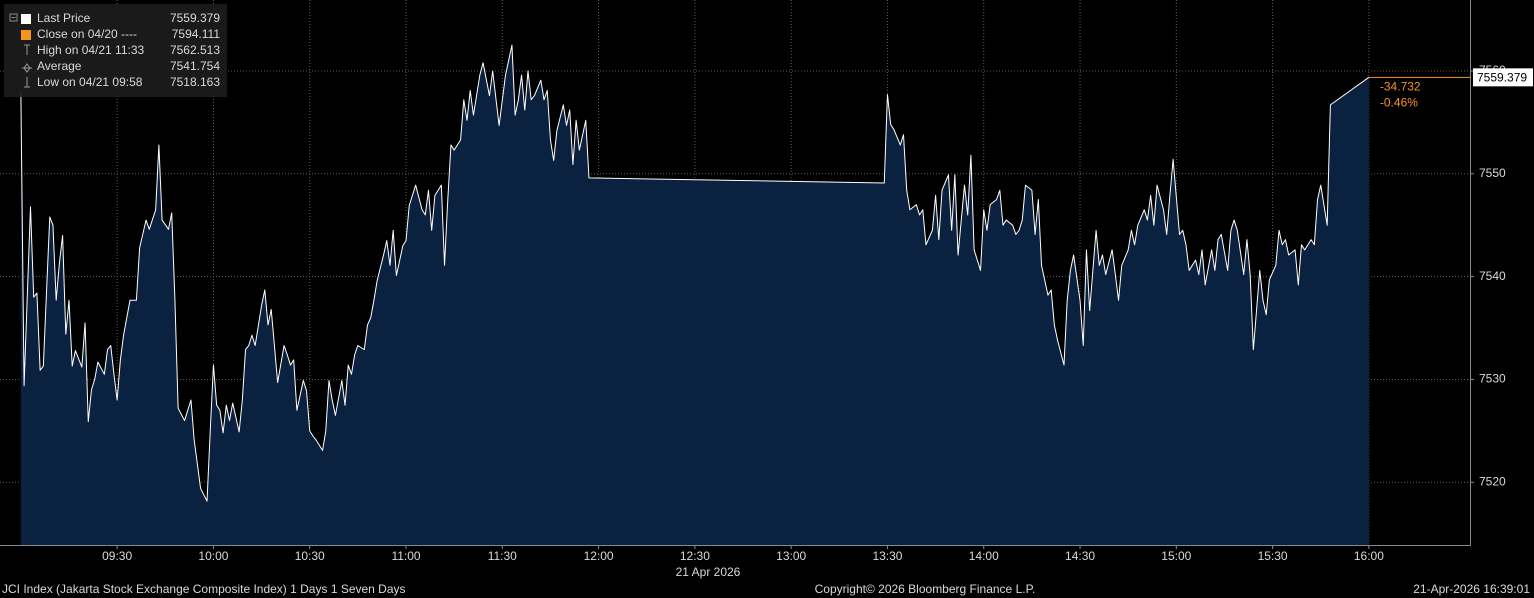 The image size is (1534, 598). I want to click on x-tick-label: 13:30, so click(887, 556).